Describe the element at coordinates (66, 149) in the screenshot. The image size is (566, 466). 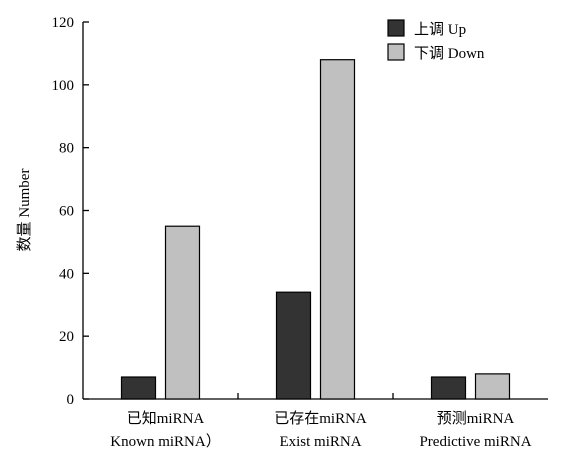
I see `y-tick-label: 80` at that location.